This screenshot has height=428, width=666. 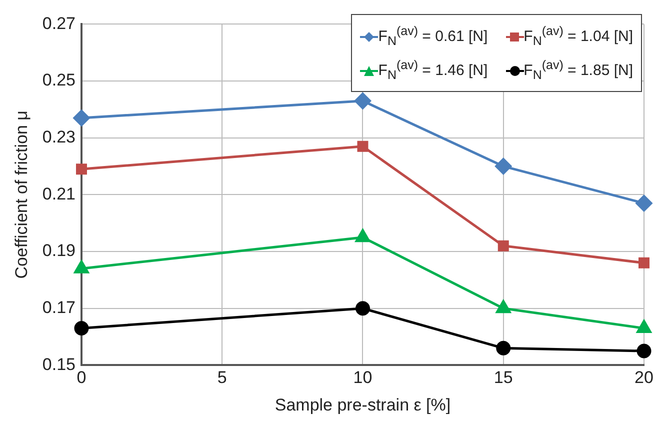 I want to click on x-tick-label: 10, so click(x=362, y=378).